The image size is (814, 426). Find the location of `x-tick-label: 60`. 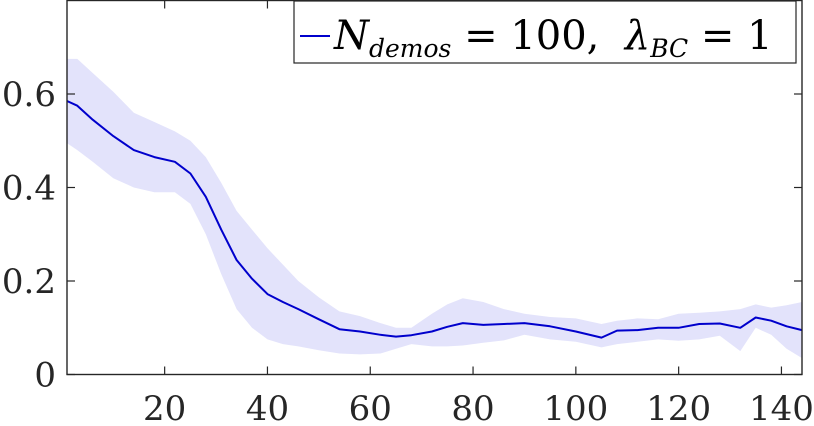

x-tick-label: 60 is located at coordinates (370, 407).